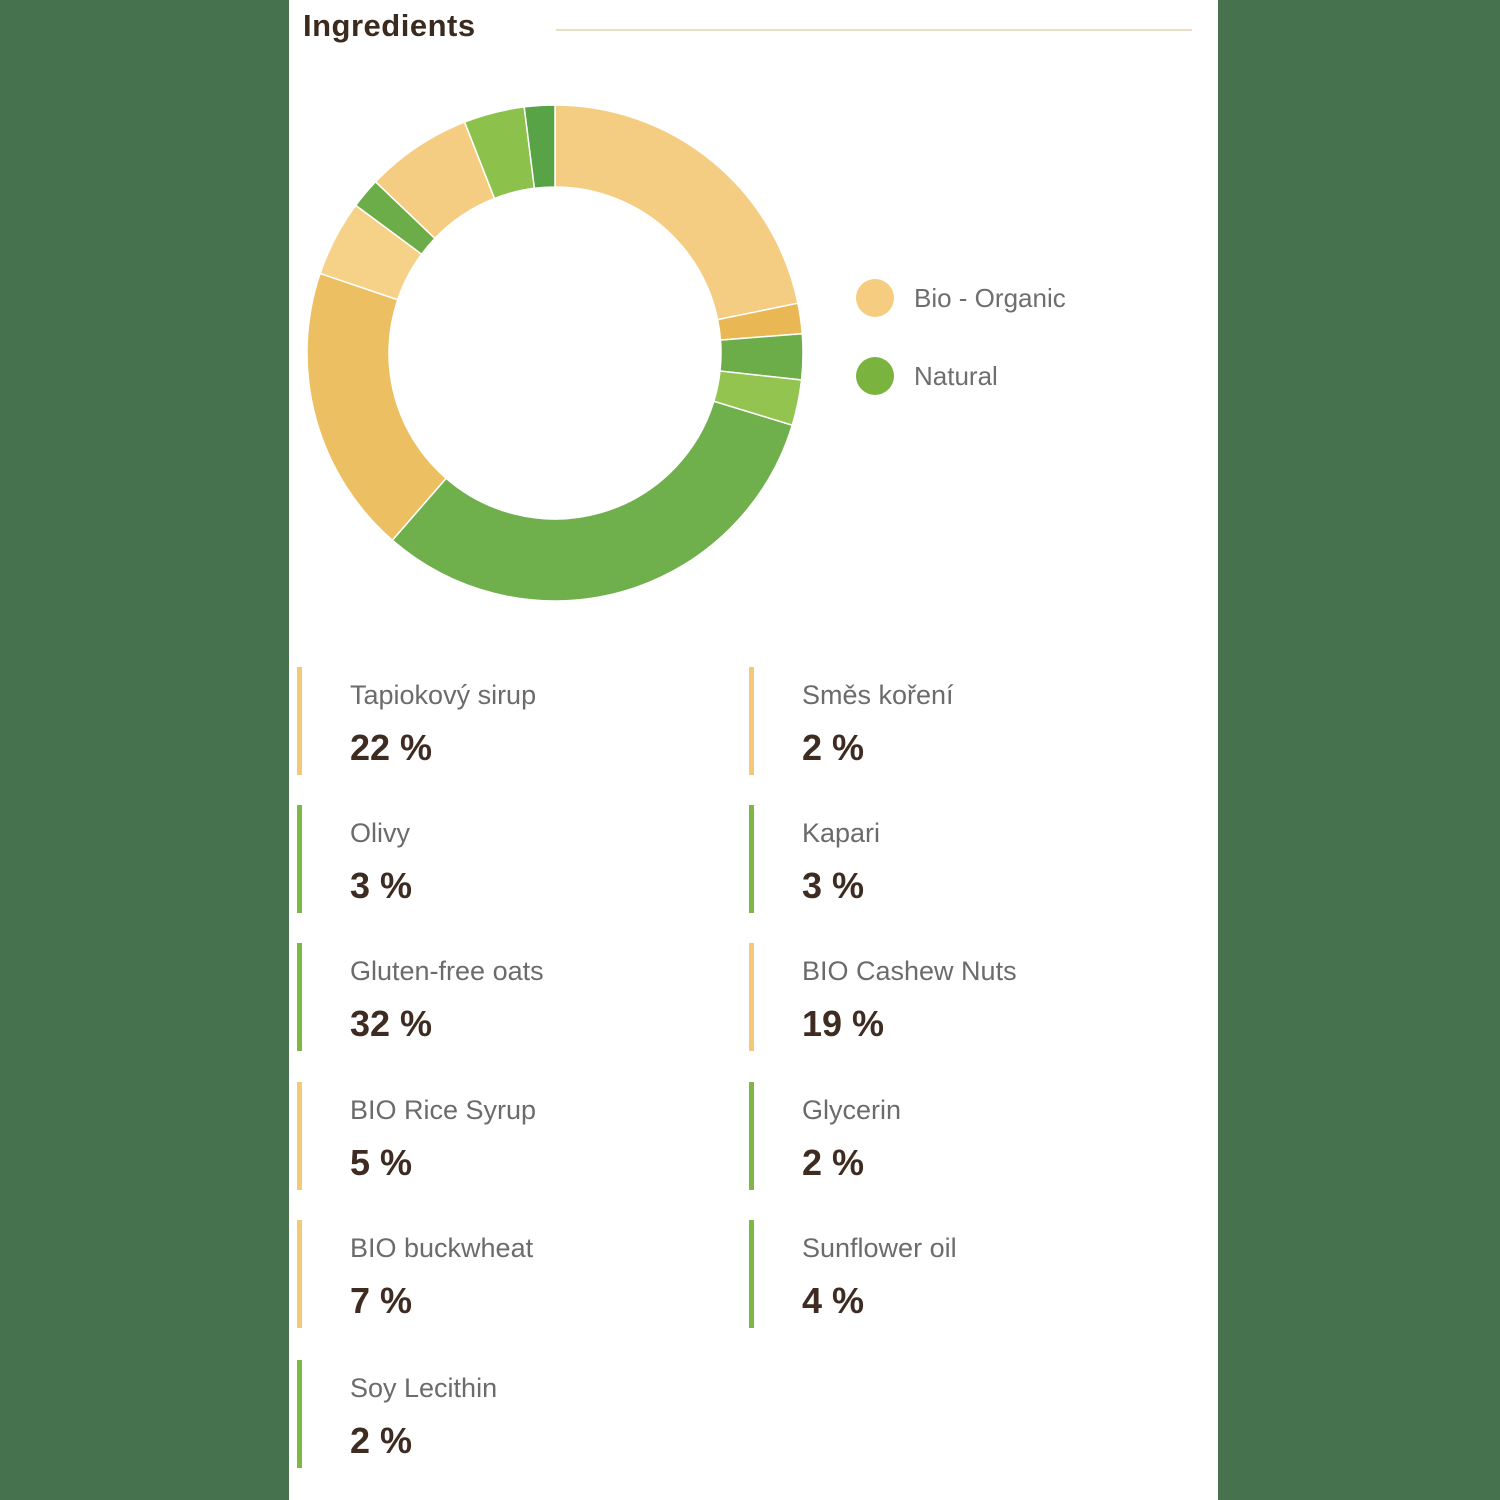 Image resolution: width=1500 pixels, height=1500 pixels. What do you see at coordinates (592, 501) in the screenshot?
I see `donut-slice-gluten-free-oats` at bounding box center [592, 501].